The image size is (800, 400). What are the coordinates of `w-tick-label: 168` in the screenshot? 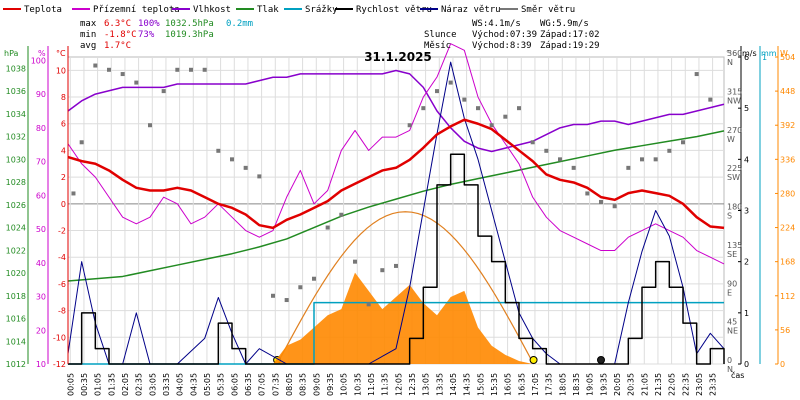 It's located at (787, 262).